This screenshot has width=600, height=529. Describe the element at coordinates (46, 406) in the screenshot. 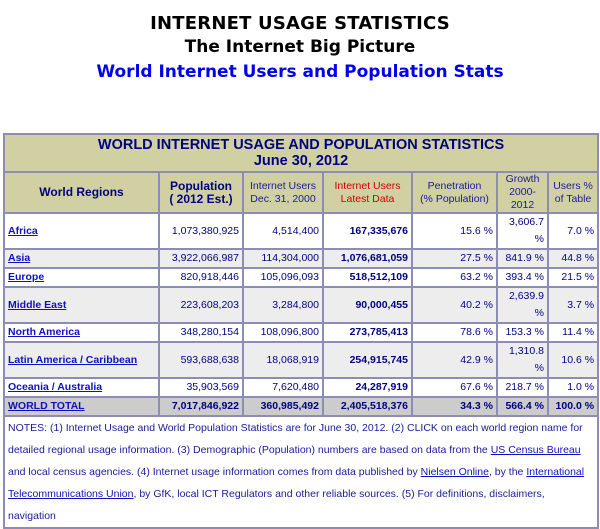

I see `region-link-world-total: WORLD TOTAL` at that location.